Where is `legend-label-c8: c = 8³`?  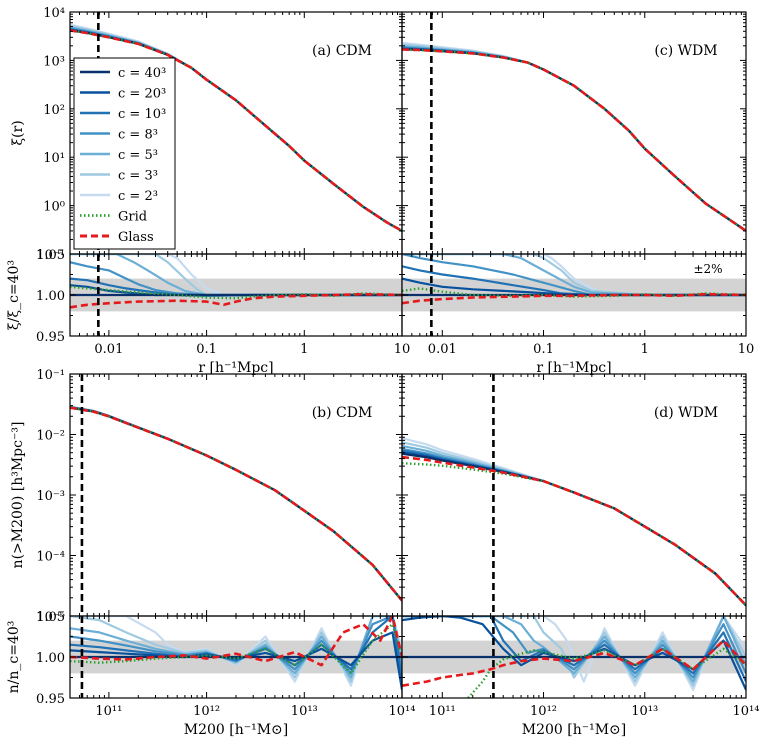 legend-label-c8: c = 8³ is located at coordinates (138, 135).